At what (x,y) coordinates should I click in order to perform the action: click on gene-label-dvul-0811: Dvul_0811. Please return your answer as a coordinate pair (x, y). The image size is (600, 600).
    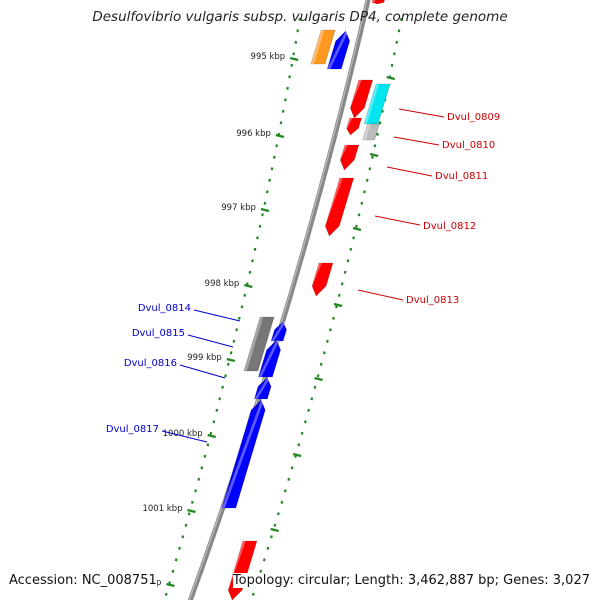
    Looking at the image, I should click on (437, 174).